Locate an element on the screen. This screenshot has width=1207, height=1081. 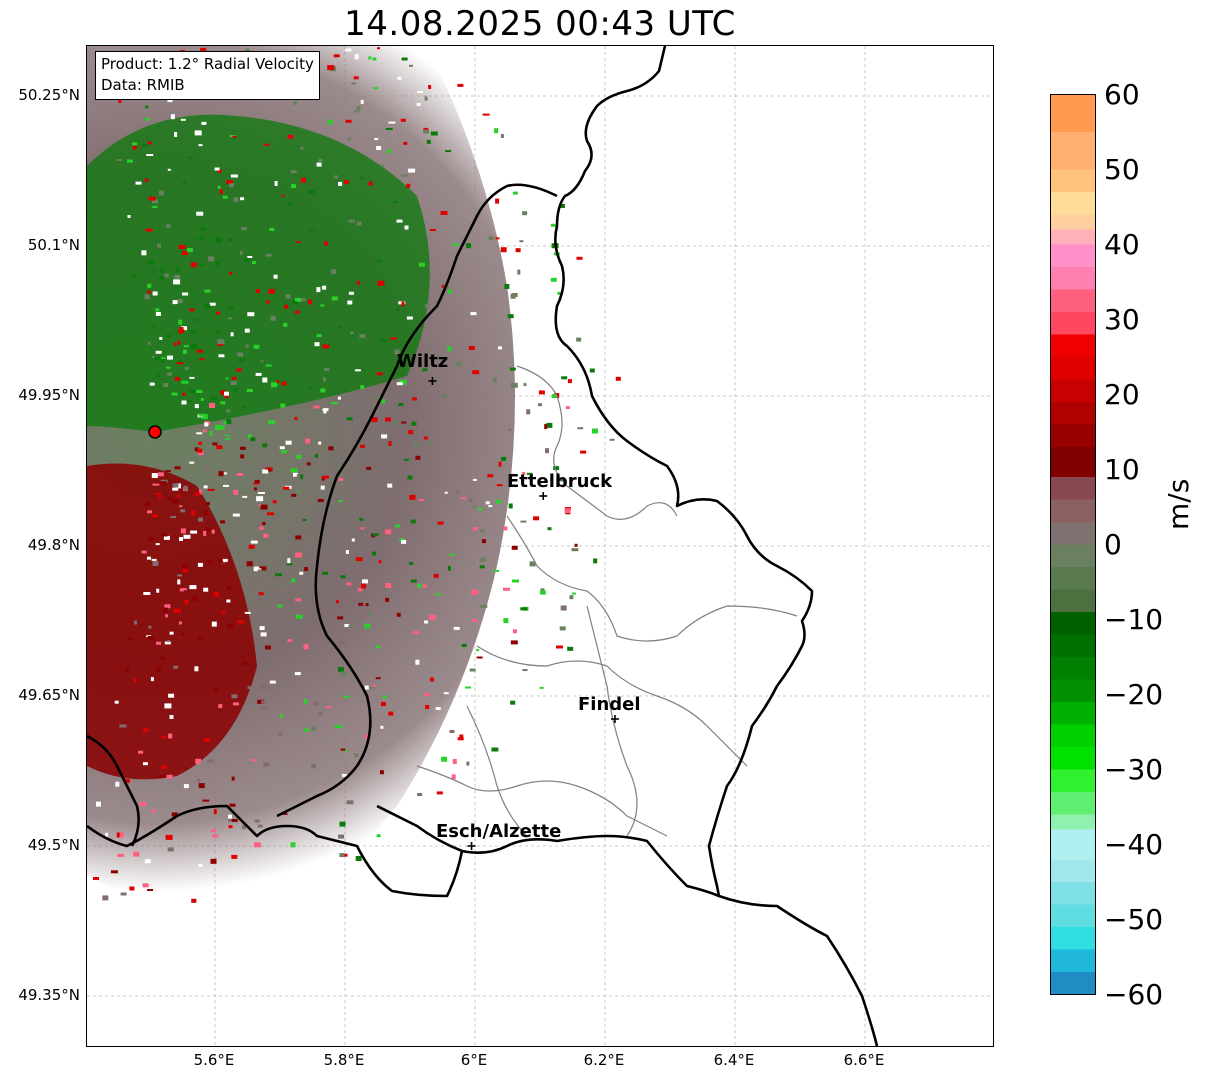
colorbar-tick-label: 20 is located at coordinates (1122, 394).